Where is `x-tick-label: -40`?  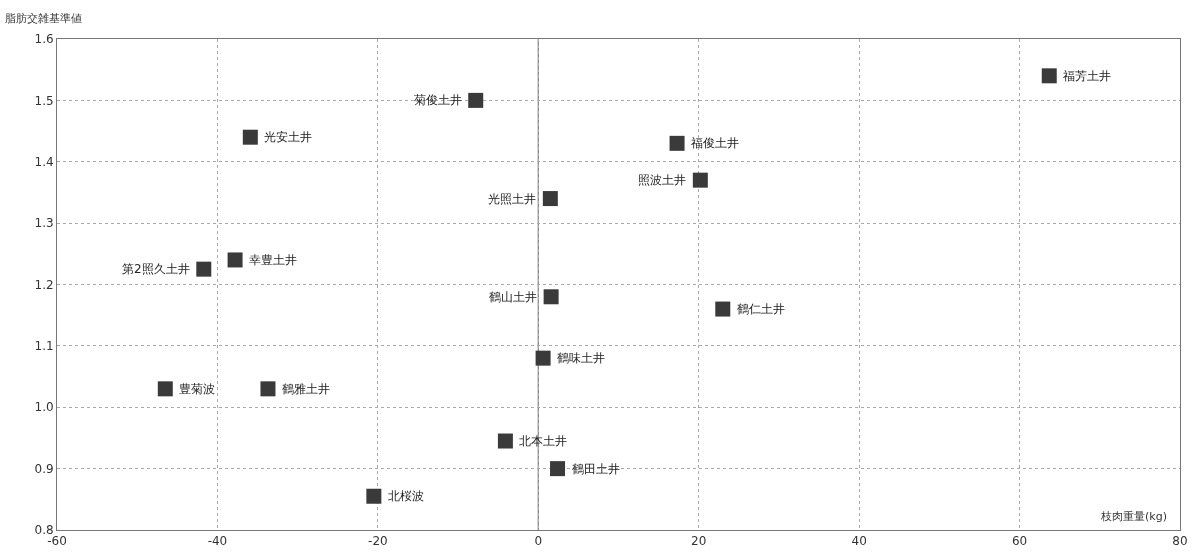 x-tick-label: -40 is located at coordinates (217, 541).